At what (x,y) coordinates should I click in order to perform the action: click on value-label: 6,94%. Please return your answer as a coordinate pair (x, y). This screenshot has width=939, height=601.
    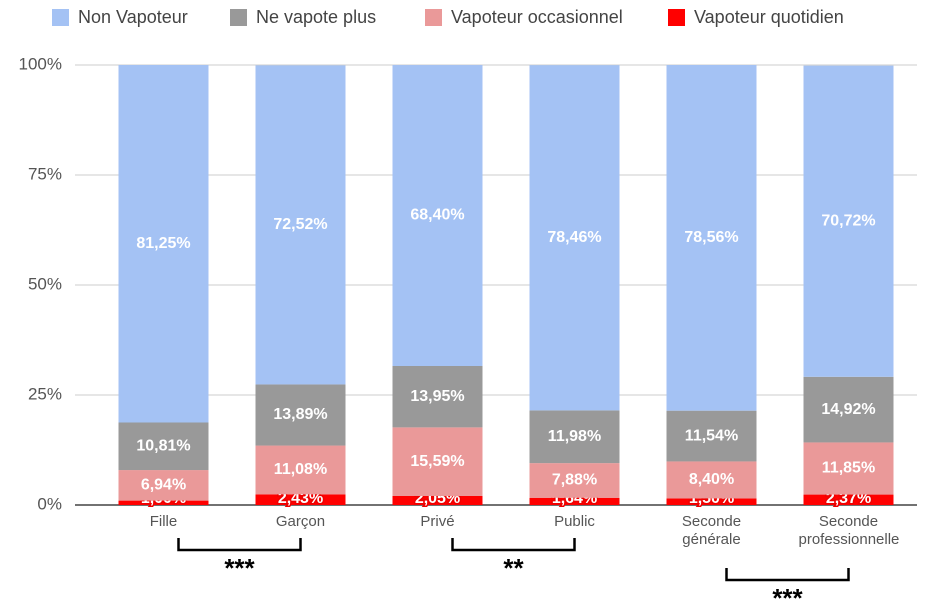
    Looking at the image, I should click on (163, 485).